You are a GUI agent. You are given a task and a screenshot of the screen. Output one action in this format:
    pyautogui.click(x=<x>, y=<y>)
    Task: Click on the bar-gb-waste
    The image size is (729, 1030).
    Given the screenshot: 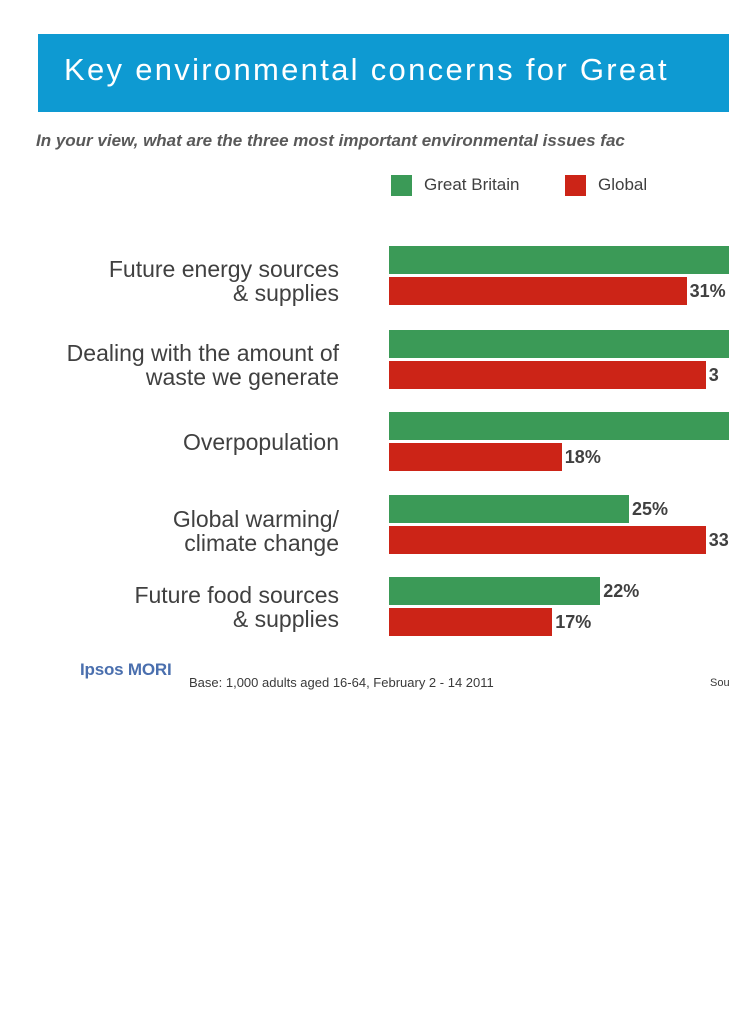 What is the action you would take?
    pyautogui.click(x=559, y=344)
    